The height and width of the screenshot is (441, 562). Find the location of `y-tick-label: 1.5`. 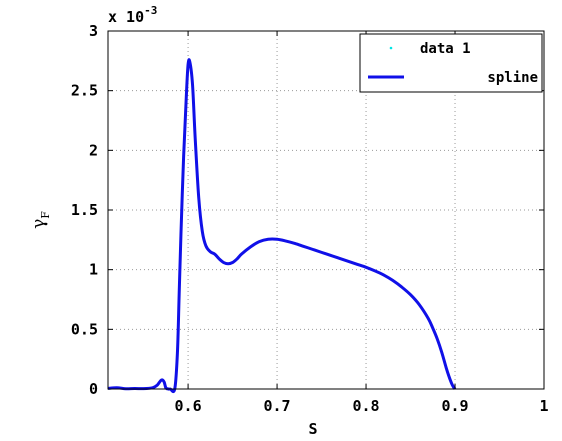

y-tick-label: 1.5 is located at coordinates (84, 210).